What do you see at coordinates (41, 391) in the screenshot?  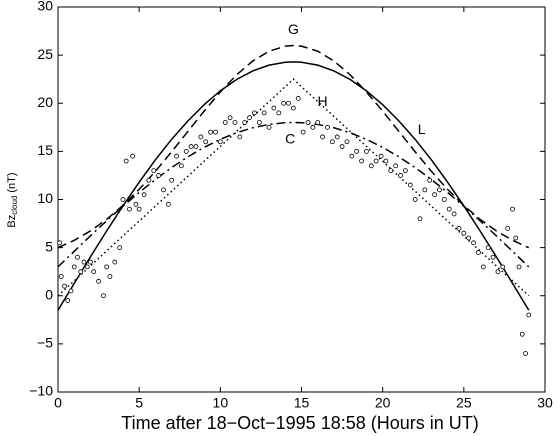 I see `y-tick-label: −10` at bounding box center [41, 391].